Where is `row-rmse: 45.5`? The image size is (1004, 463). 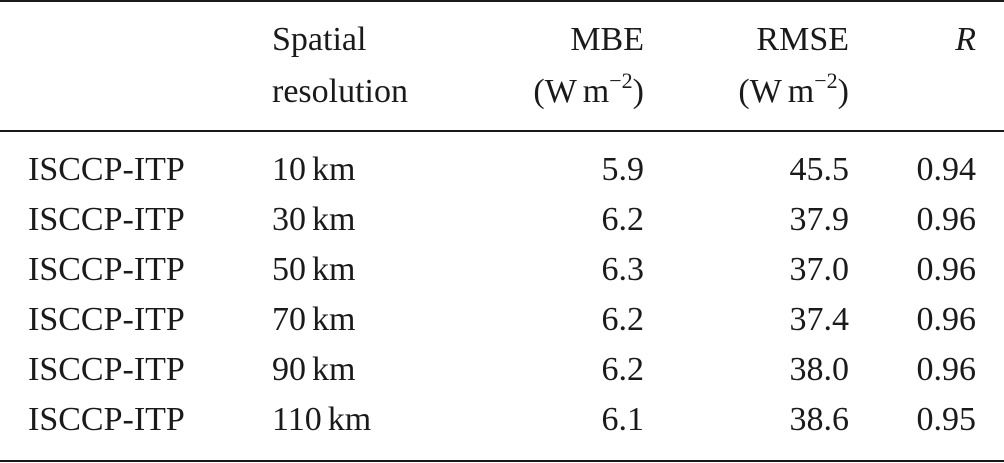
row-rmse: 45.5 is located at coordinates (819, 169).